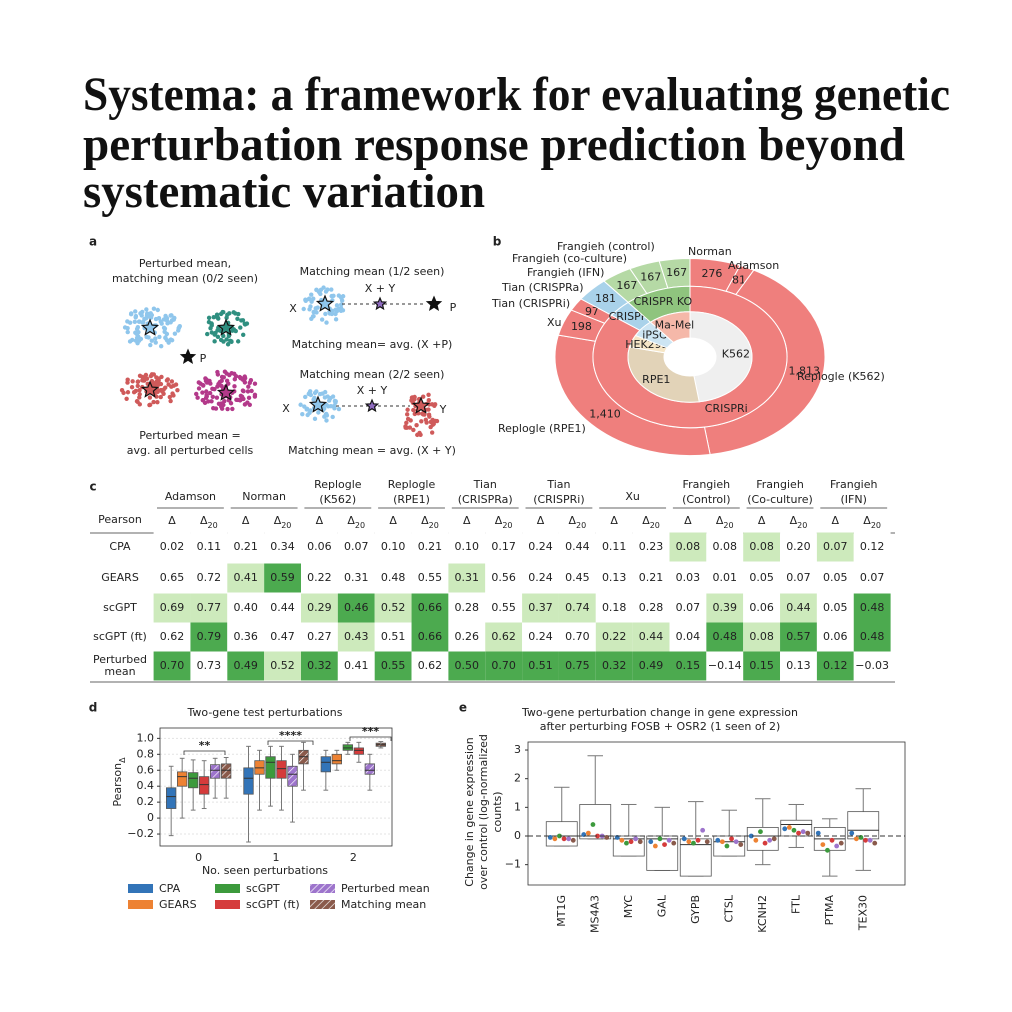 The height and width of the screenshot is (1012, 1012). I want to click on column-group-header: (Control), so click(706, 499).